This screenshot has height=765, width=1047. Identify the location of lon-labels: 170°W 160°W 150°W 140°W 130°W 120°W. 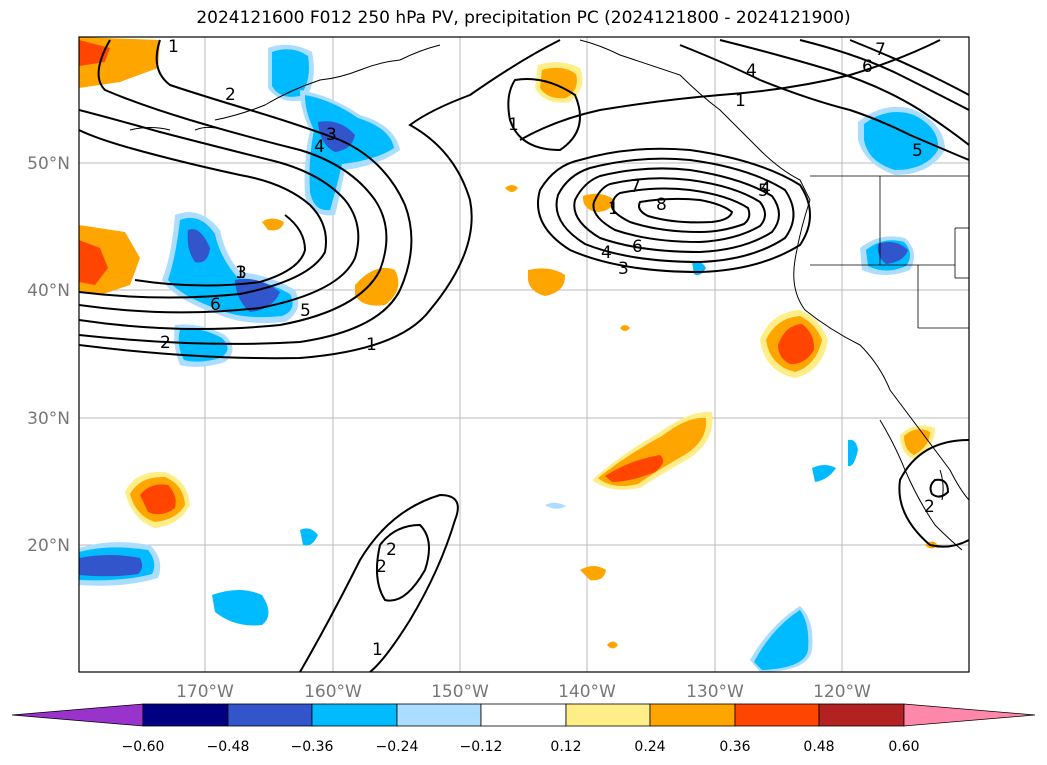
(523, 692).